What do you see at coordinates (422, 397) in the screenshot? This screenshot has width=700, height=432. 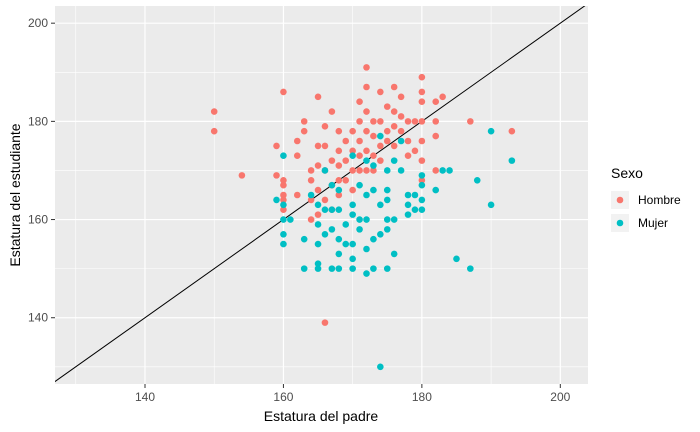 I see `x-tick-label: 180` at bounding box center [422, 397].